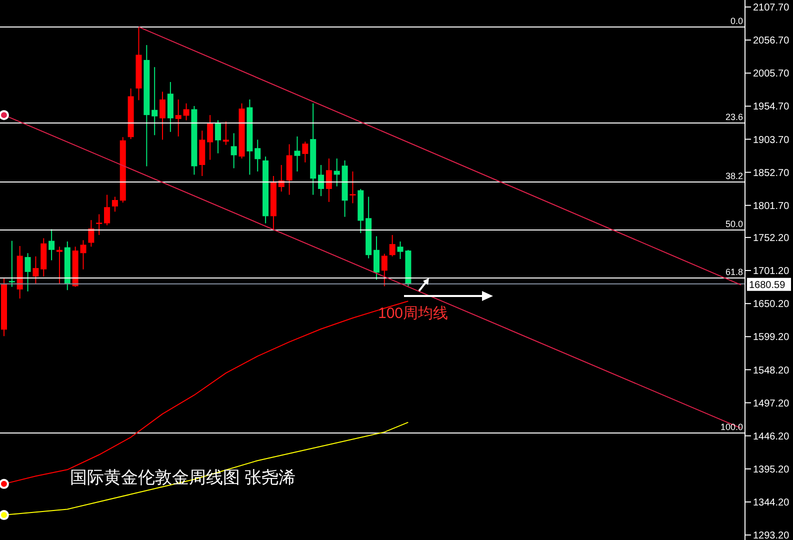  What do you see at coordinates (731, 427) in the screenshot?
I see `annotation: 100.0` at bounding box center [731, 427].